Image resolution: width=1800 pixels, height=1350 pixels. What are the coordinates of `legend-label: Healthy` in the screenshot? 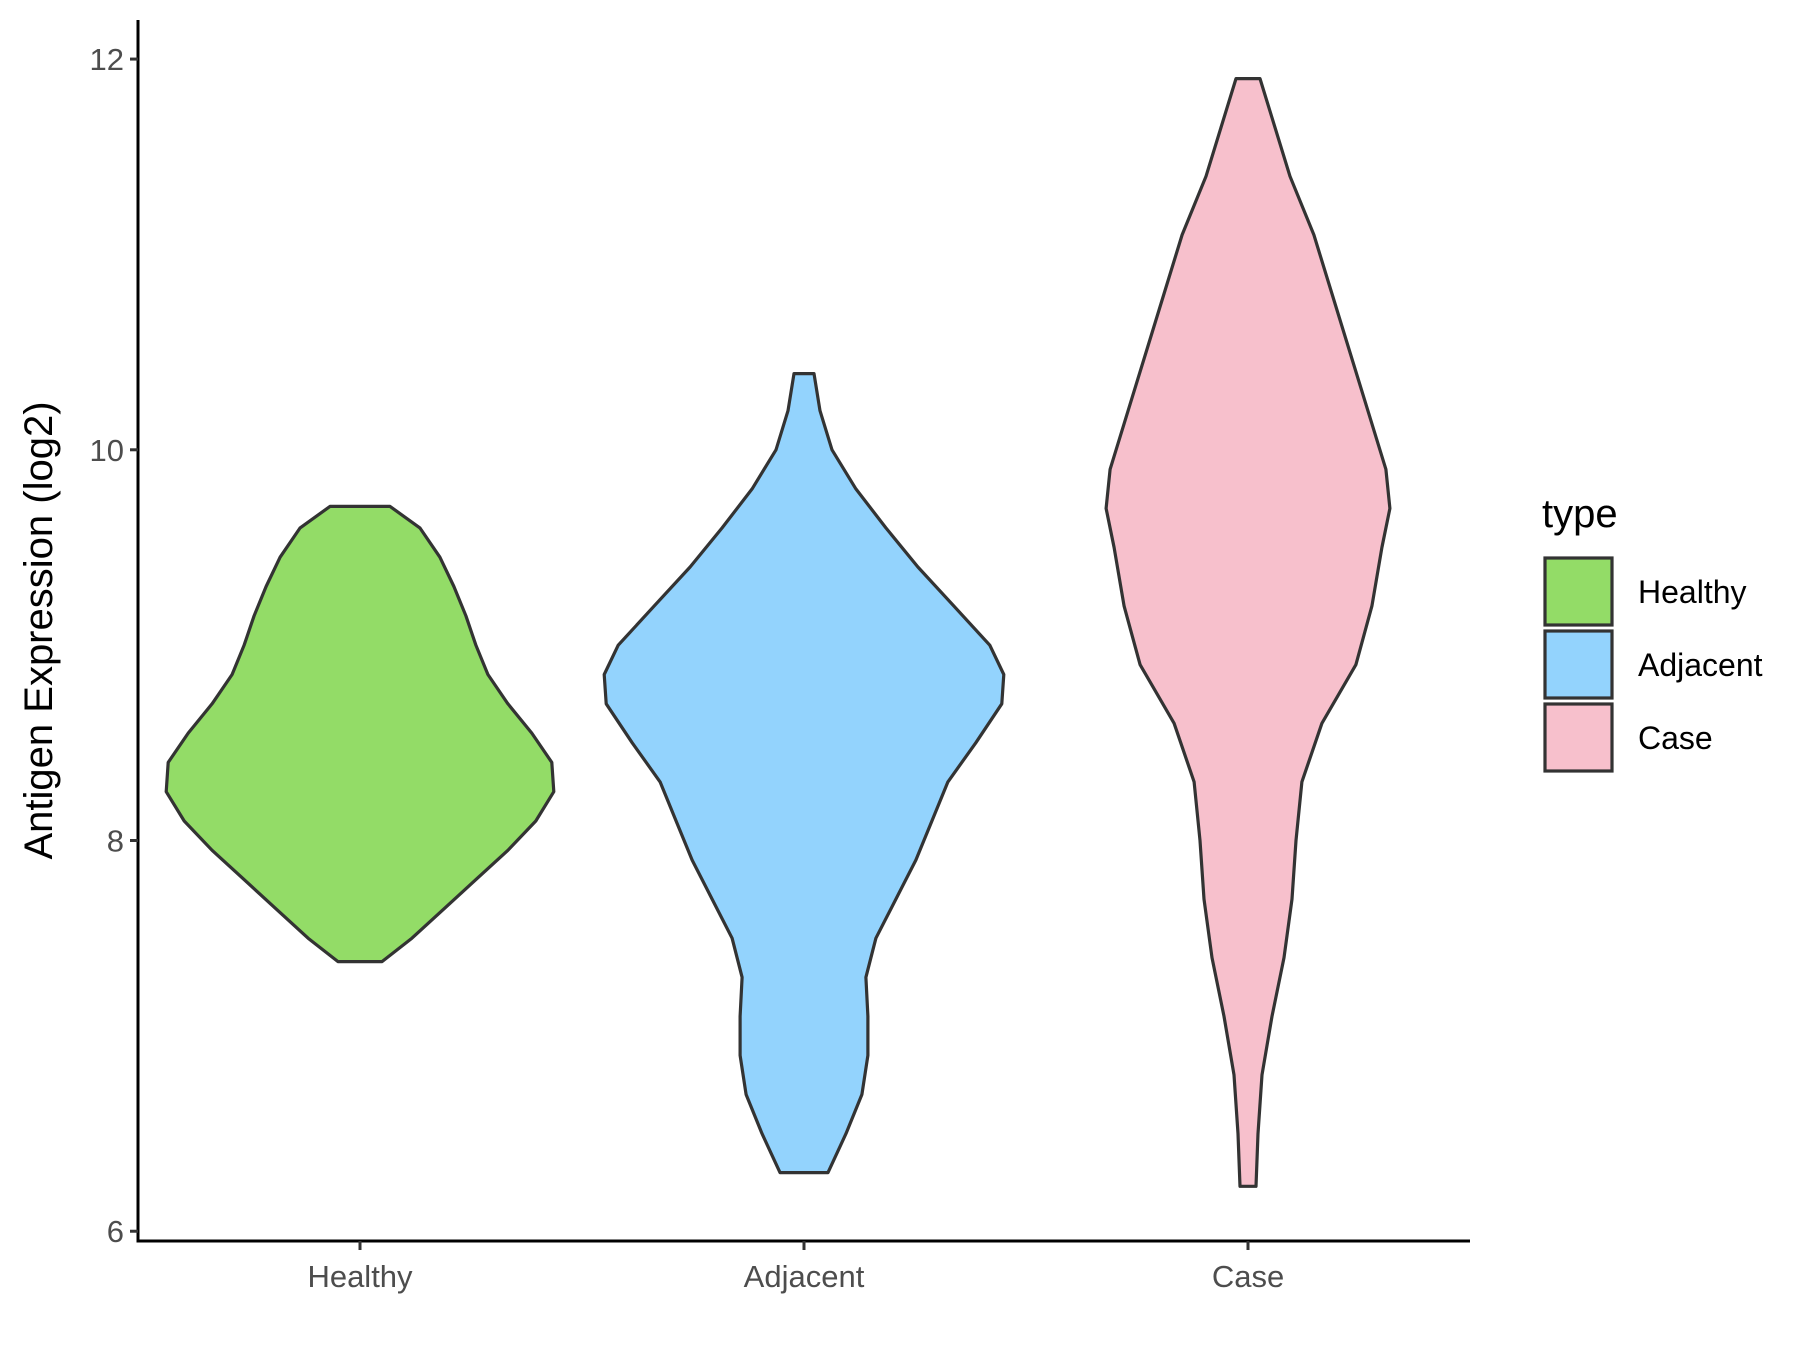 It's located at (1692, 592).